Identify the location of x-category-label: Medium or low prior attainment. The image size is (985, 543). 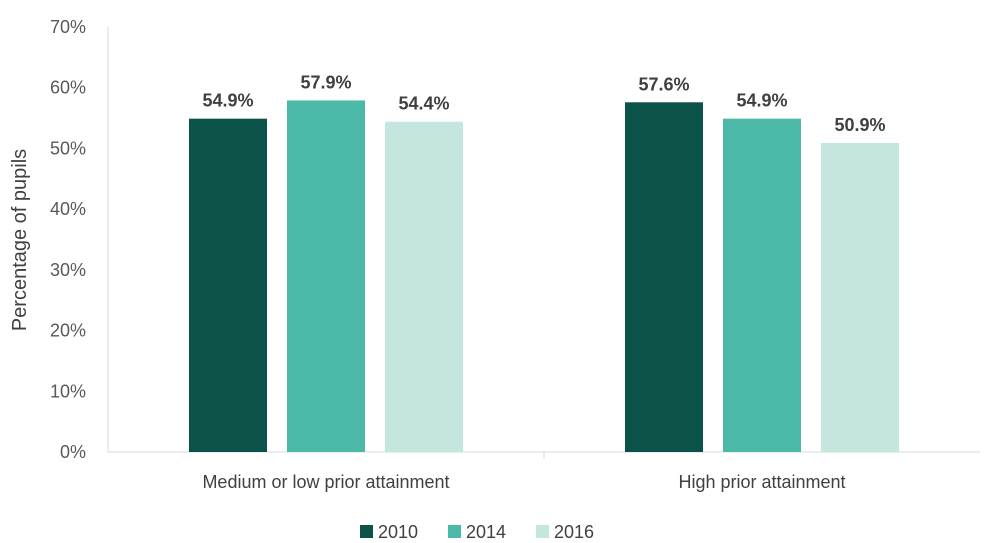
(325, 482).